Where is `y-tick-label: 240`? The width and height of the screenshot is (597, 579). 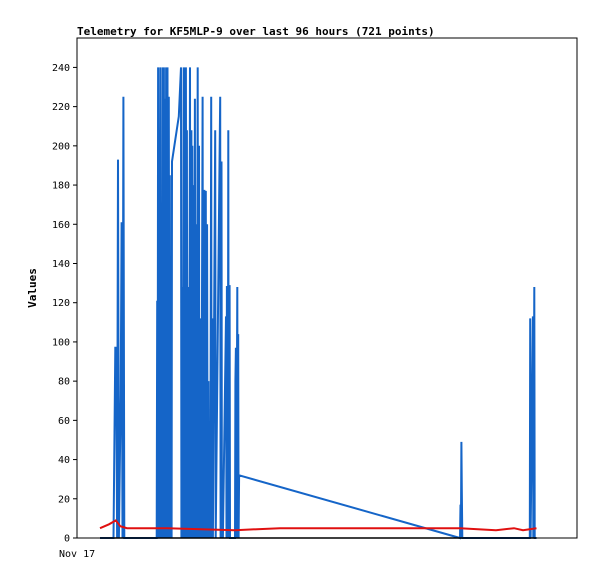
y-tick-label: 240 is located at coordinates (61, 68).